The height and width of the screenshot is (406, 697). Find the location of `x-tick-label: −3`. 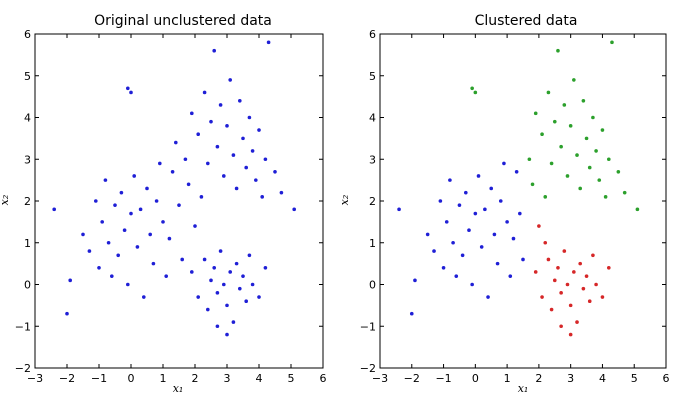

x-tick-label: −3 is located at coordinates (380, 378).